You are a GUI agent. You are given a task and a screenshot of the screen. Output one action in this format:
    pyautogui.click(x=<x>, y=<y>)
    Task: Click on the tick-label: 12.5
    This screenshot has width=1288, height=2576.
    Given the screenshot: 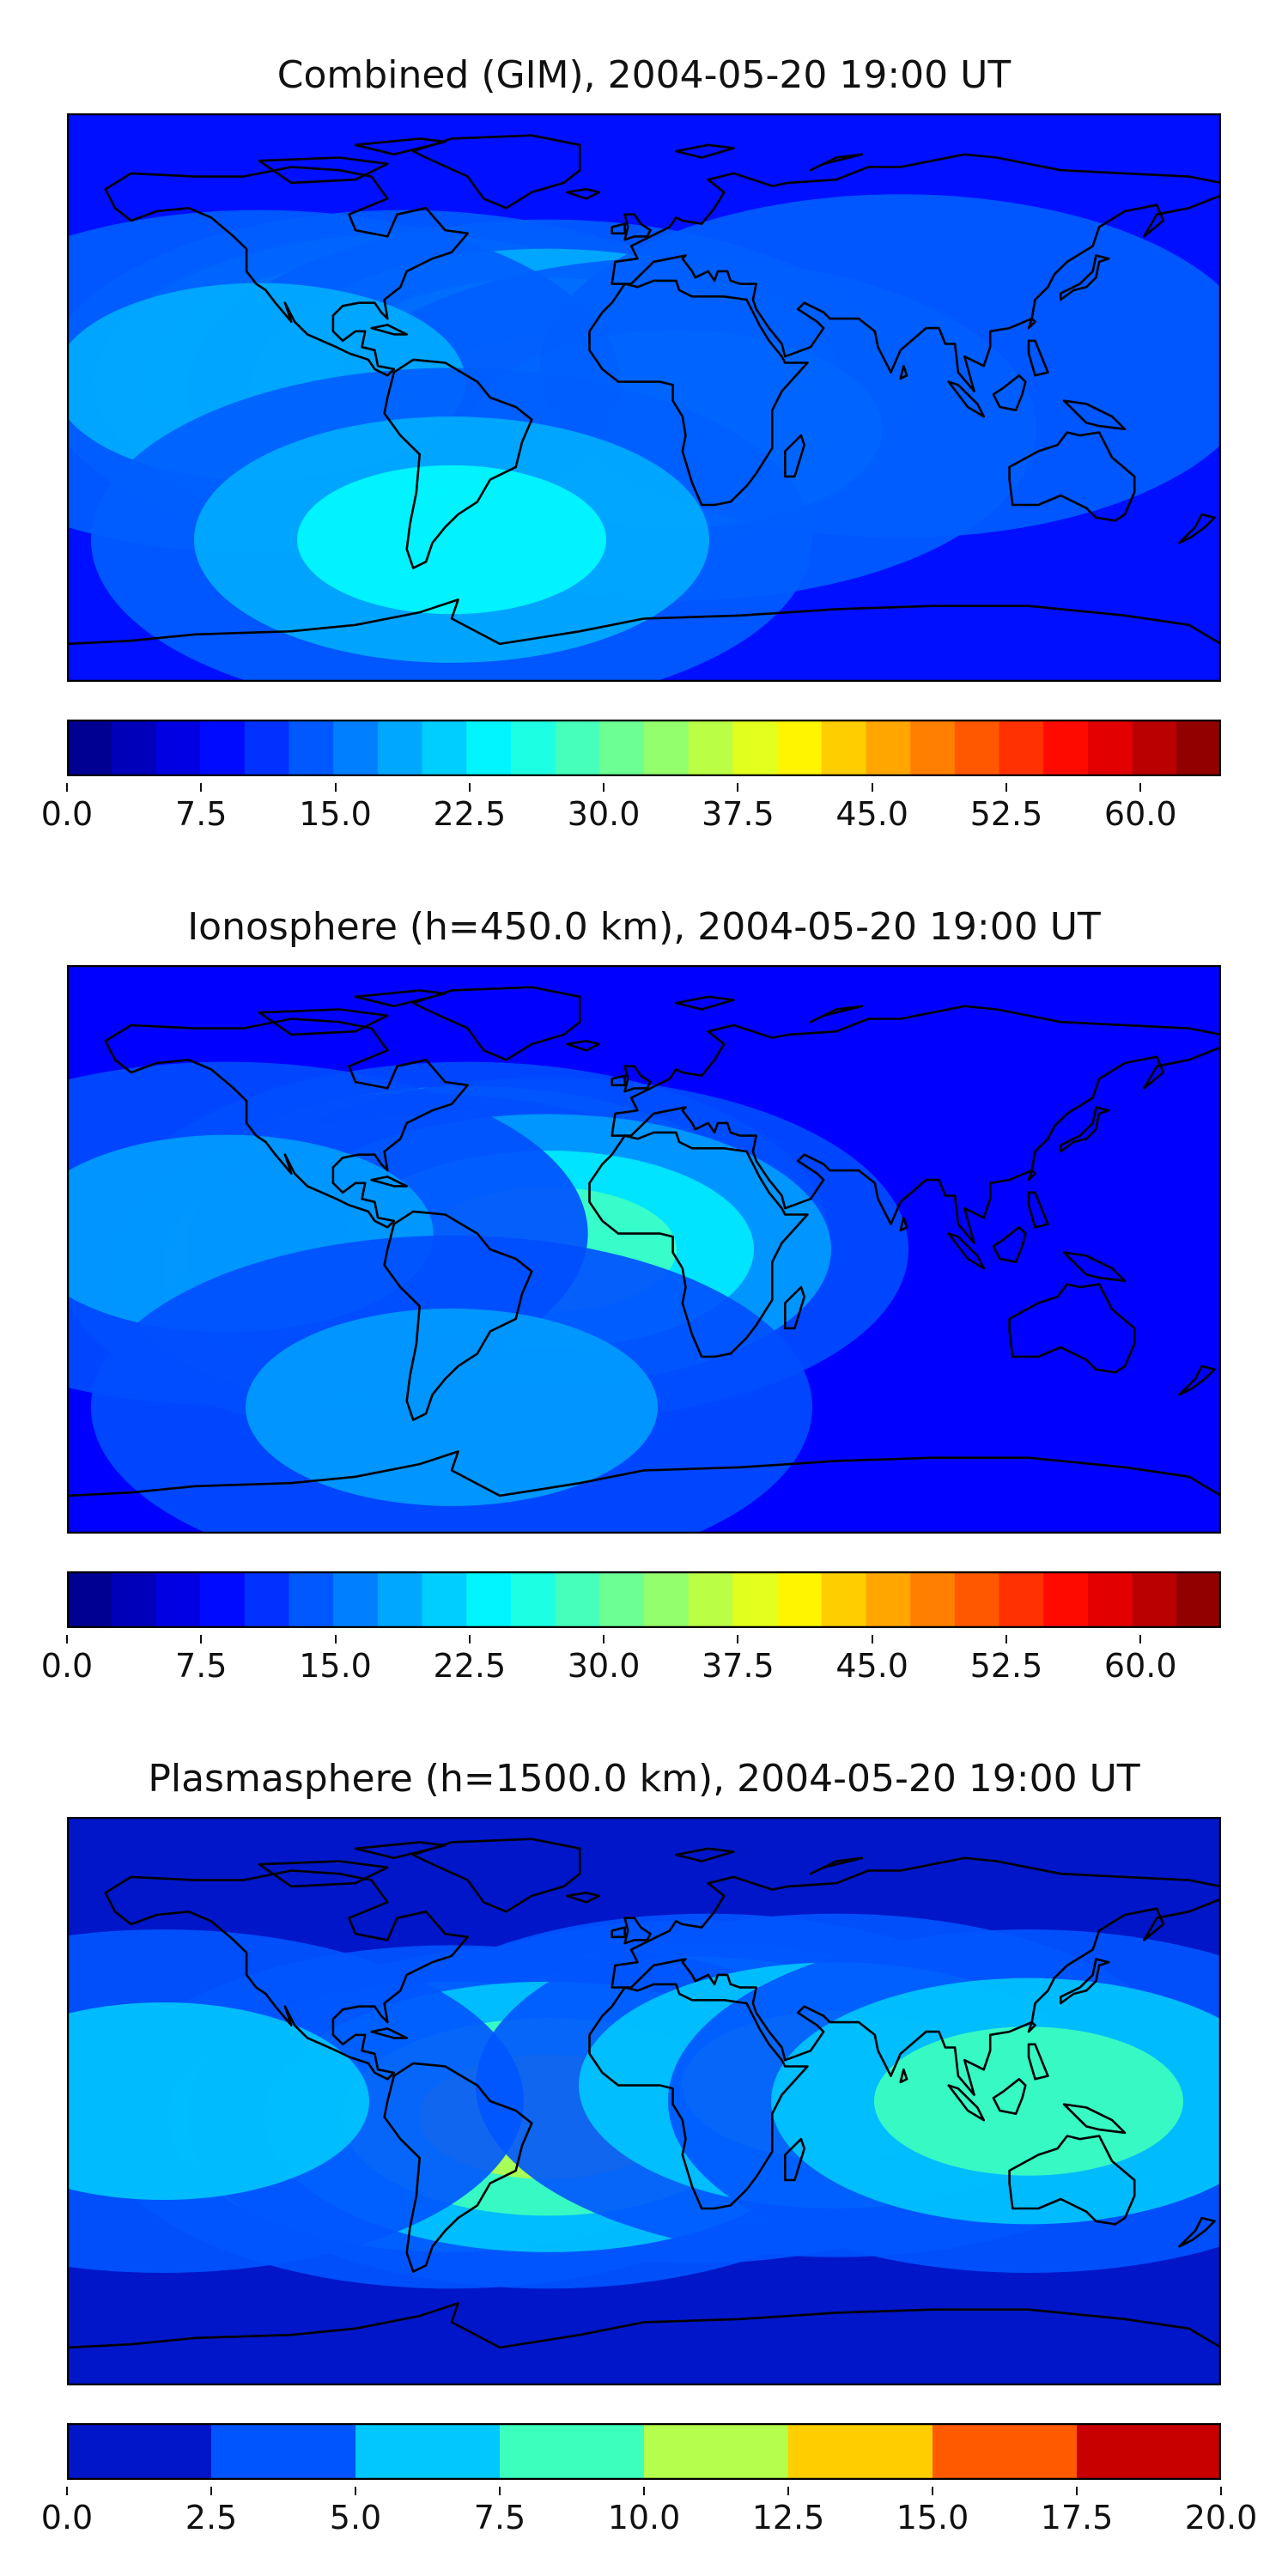 What is the action you would take?
    pyautogui.click(x=788, y=2518)
    